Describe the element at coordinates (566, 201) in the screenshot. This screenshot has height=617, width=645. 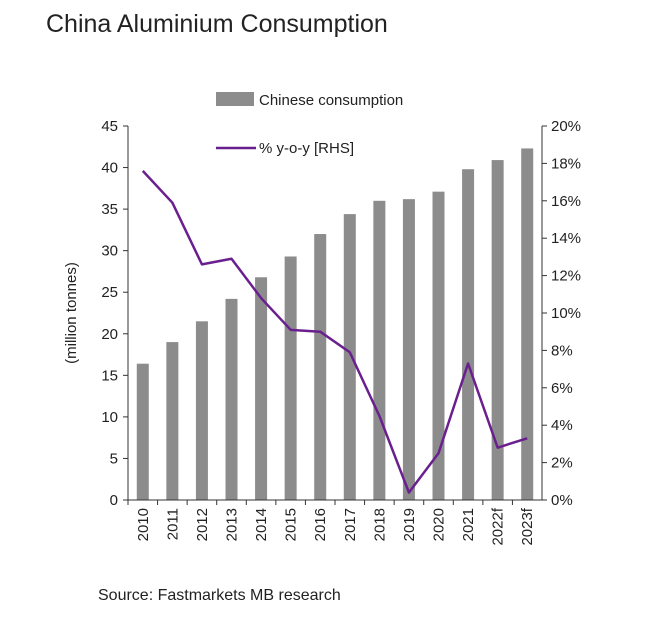
I see `right-tick-label: 16%` at that location.